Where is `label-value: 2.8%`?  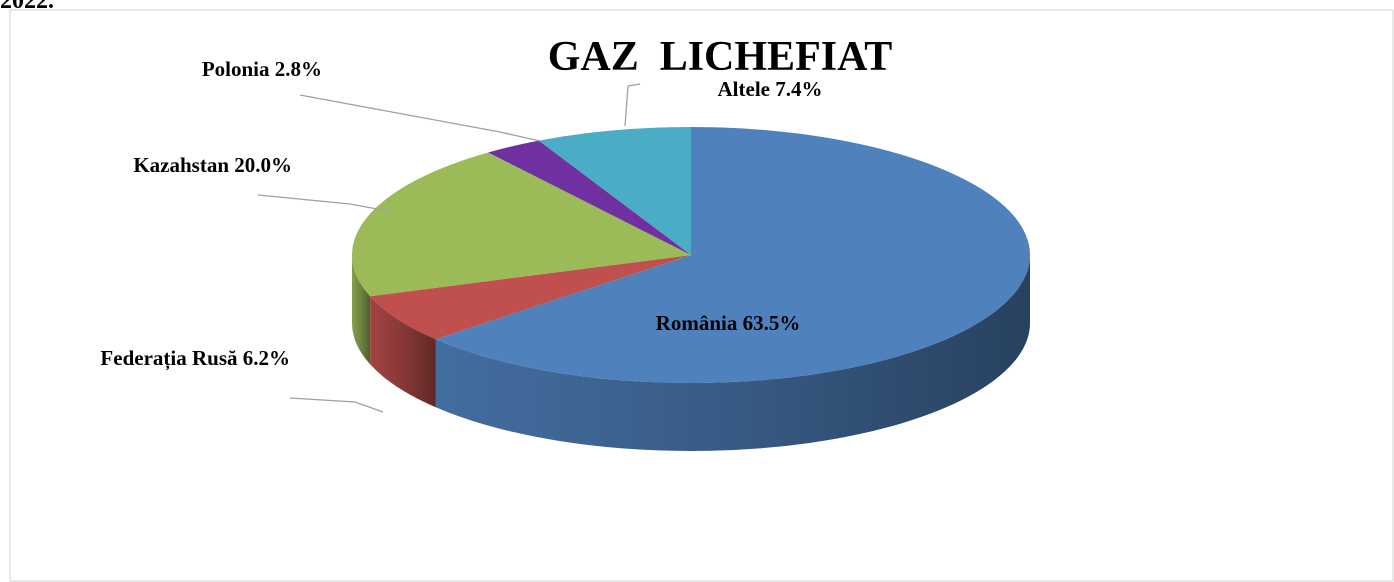 label-value: 2.8% is located at coordinates (298, 69).